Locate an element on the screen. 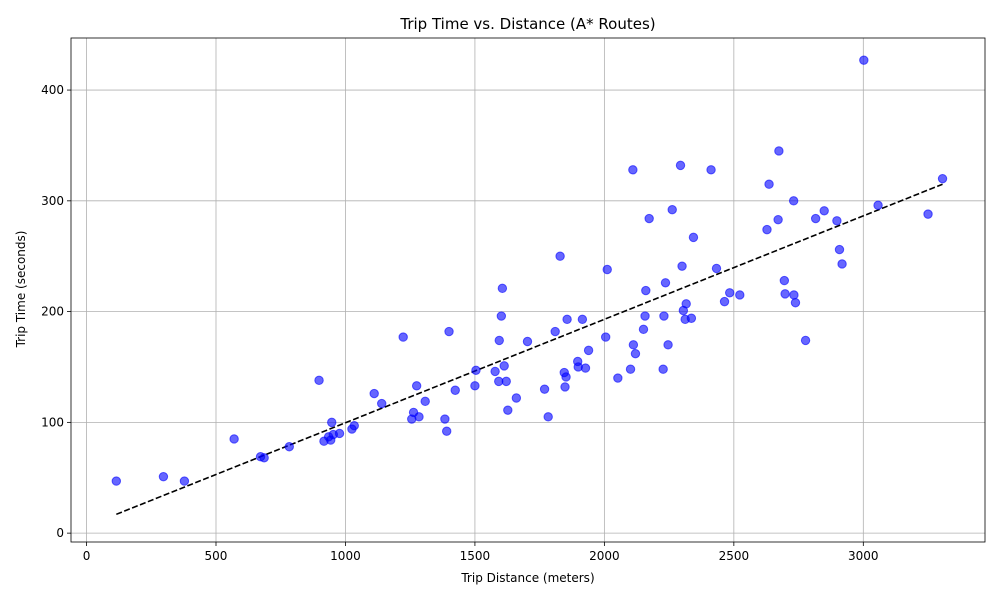  x-tick-label: 2500 is located at coordinates (734, 556).